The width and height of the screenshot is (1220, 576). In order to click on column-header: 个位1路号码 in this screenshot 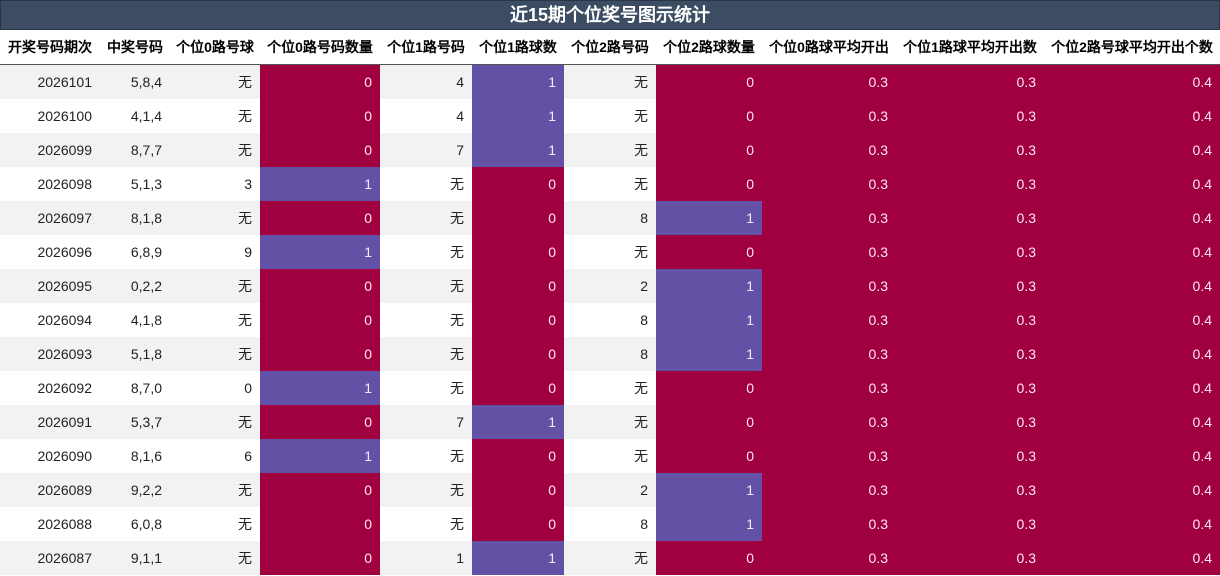, I will do `click(426, 47)`.